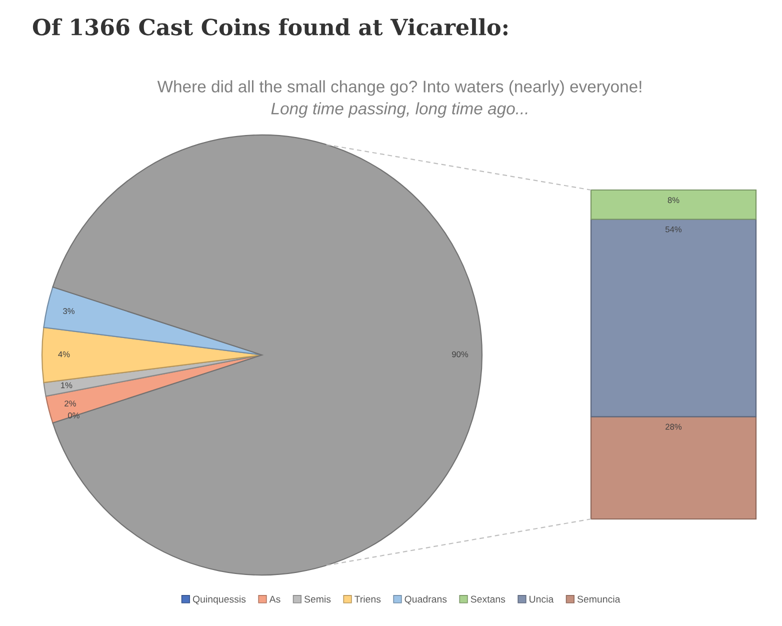  I want to click on chart-title: Of 1366 Cast Coins found at Vicarello:, so click(270, 27).